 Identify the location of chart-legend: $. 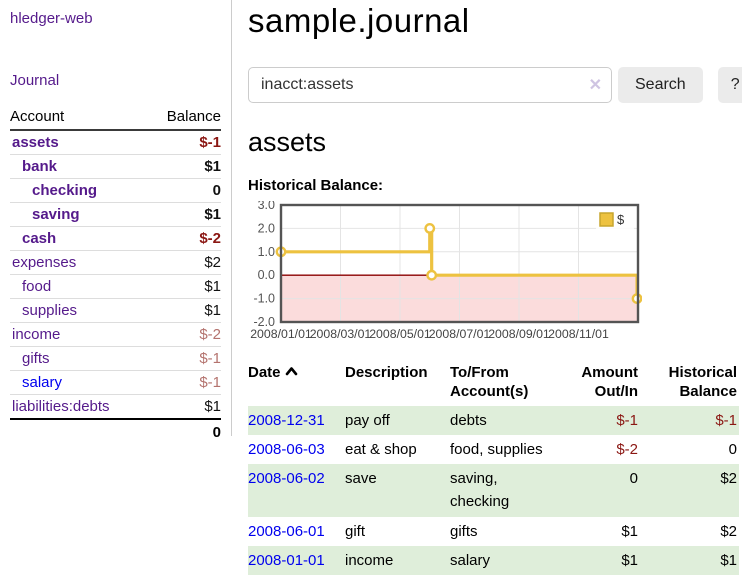
(615, 219).